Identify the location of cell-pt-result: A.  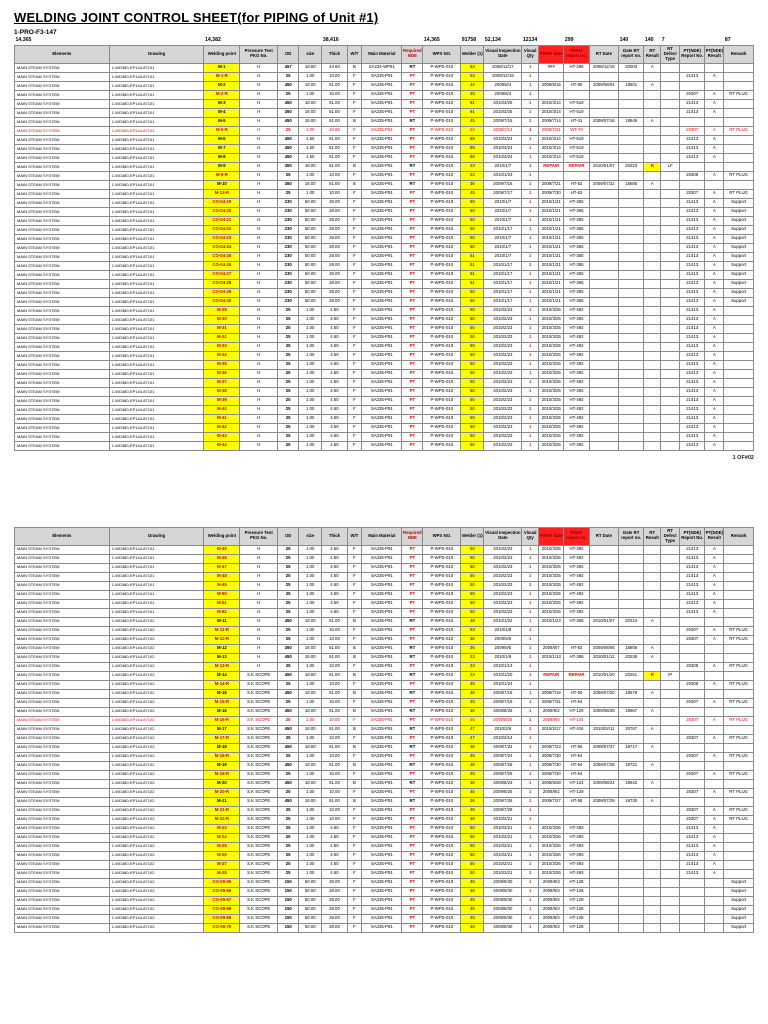
(714, 567).